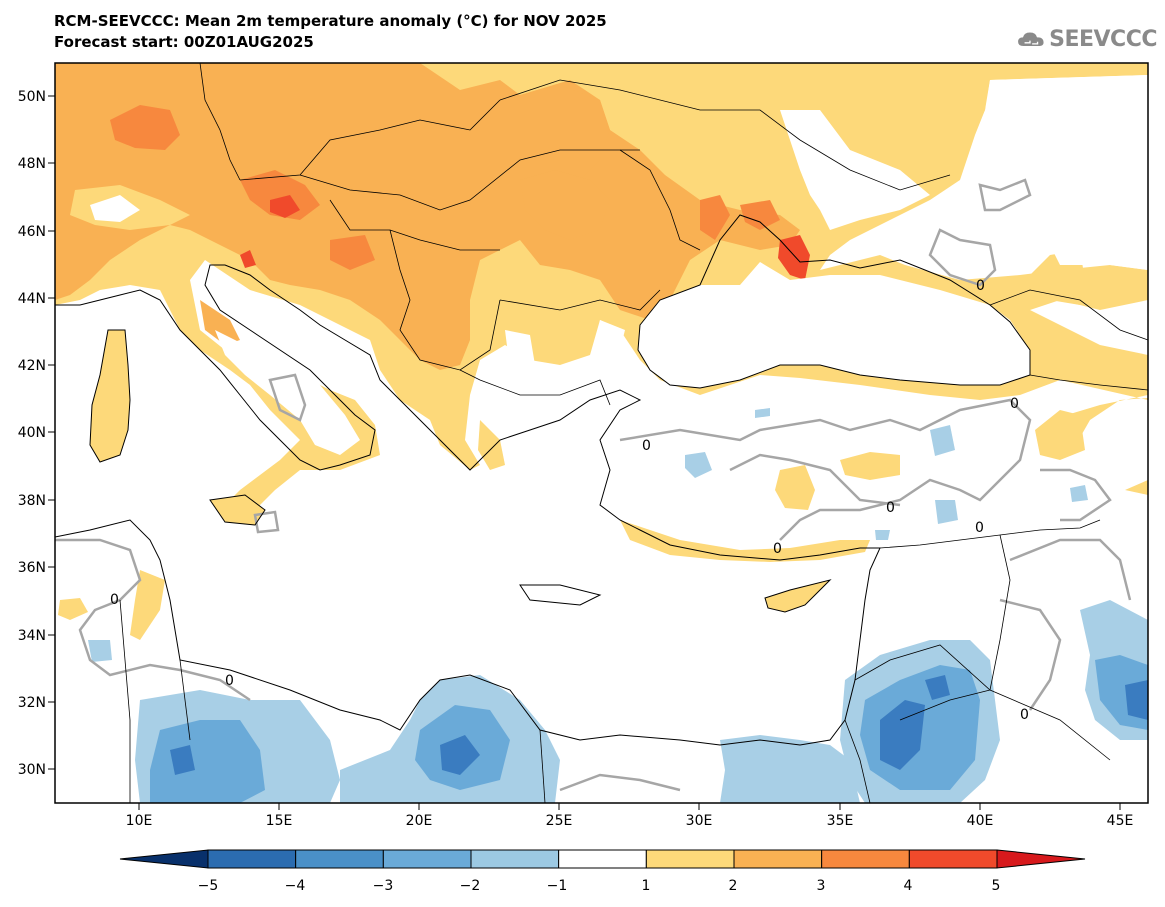  I want to click on colorbar-label: −3, so click(383, 886).